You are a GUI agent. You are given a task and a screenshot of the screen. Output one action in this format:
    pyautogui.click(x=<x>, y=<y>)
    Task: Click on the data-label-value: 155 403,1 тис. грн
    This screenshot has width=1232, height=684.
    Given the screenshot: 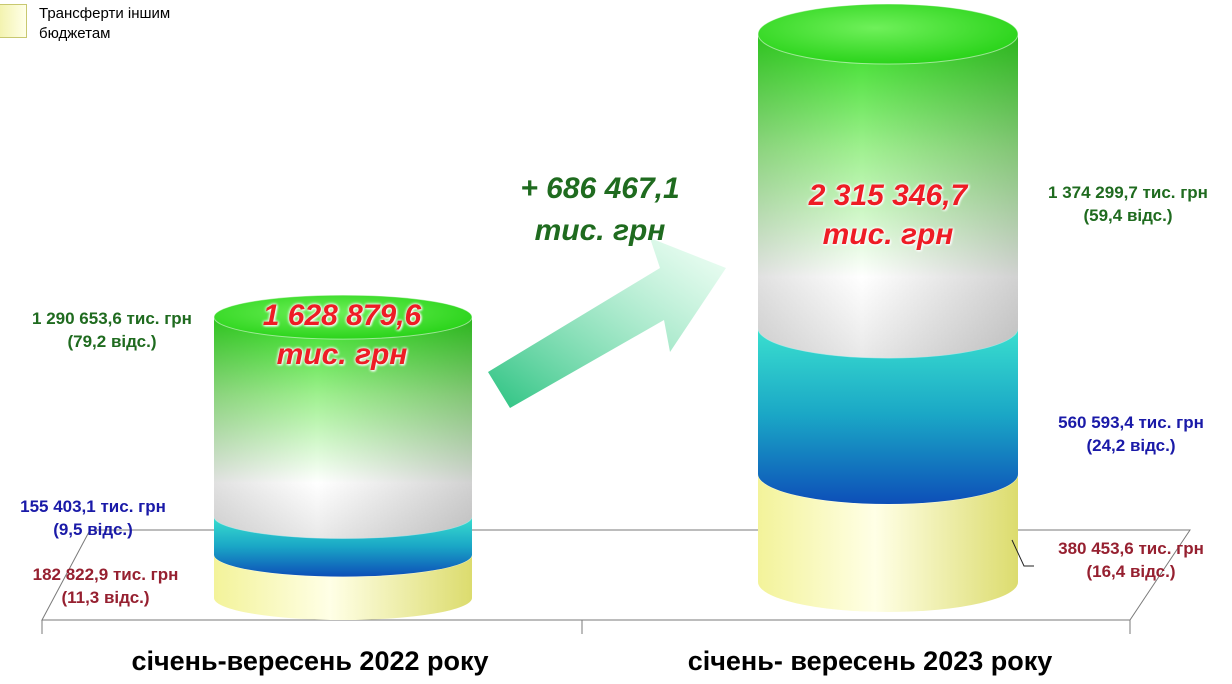 What is the action you would take?
    pyautogui.click(x=93, y=506)
    